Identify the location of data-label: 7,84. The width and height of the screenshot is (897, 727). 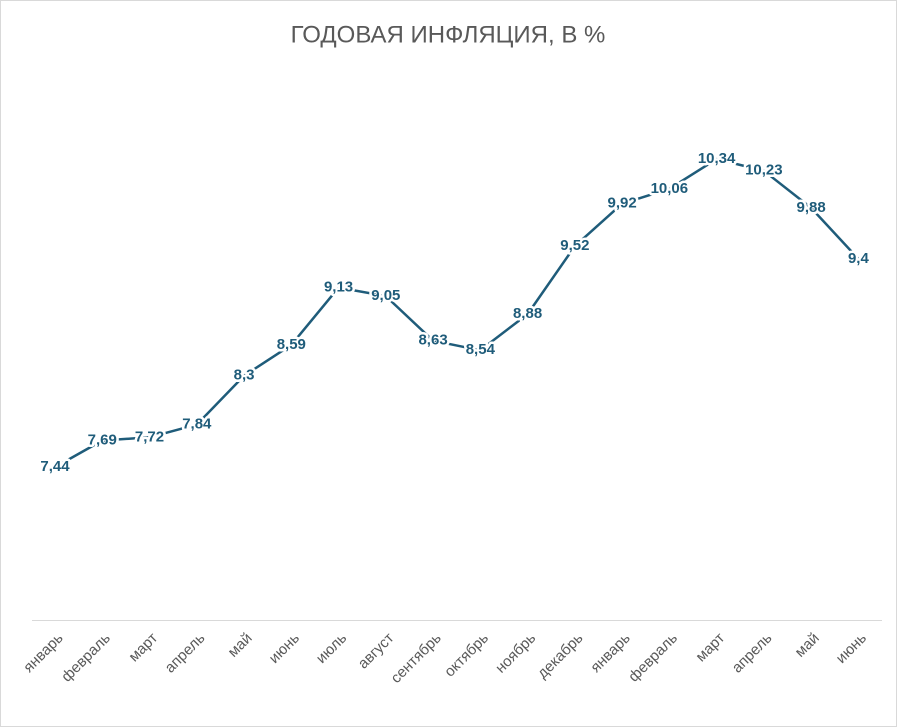
(197, 424).